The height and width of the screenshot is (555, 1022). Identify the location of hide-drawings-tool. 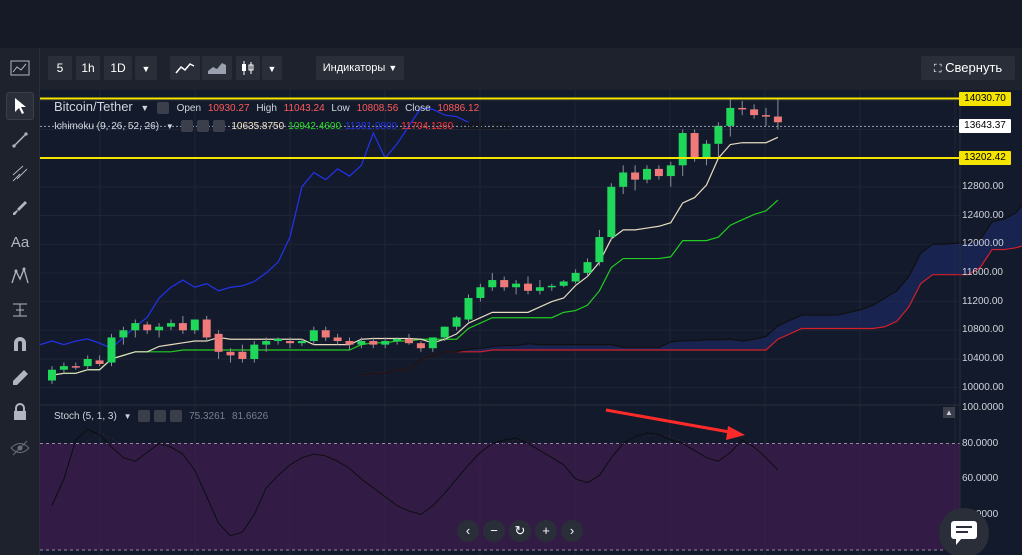
(20, 448).